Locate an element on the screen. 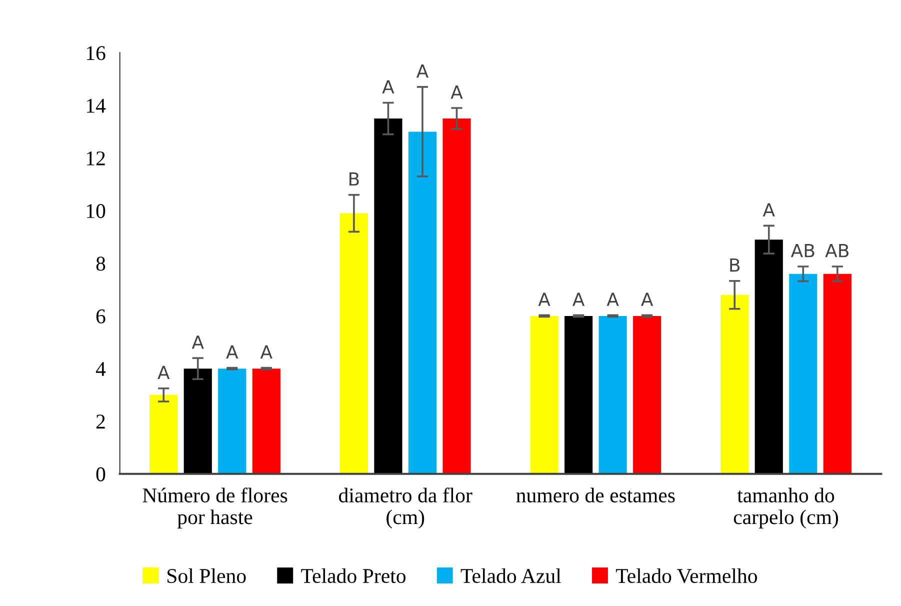 The width and height of the screenshot is (901, 606). legend-label: Telado Preto is located at coordinates (353, 576).